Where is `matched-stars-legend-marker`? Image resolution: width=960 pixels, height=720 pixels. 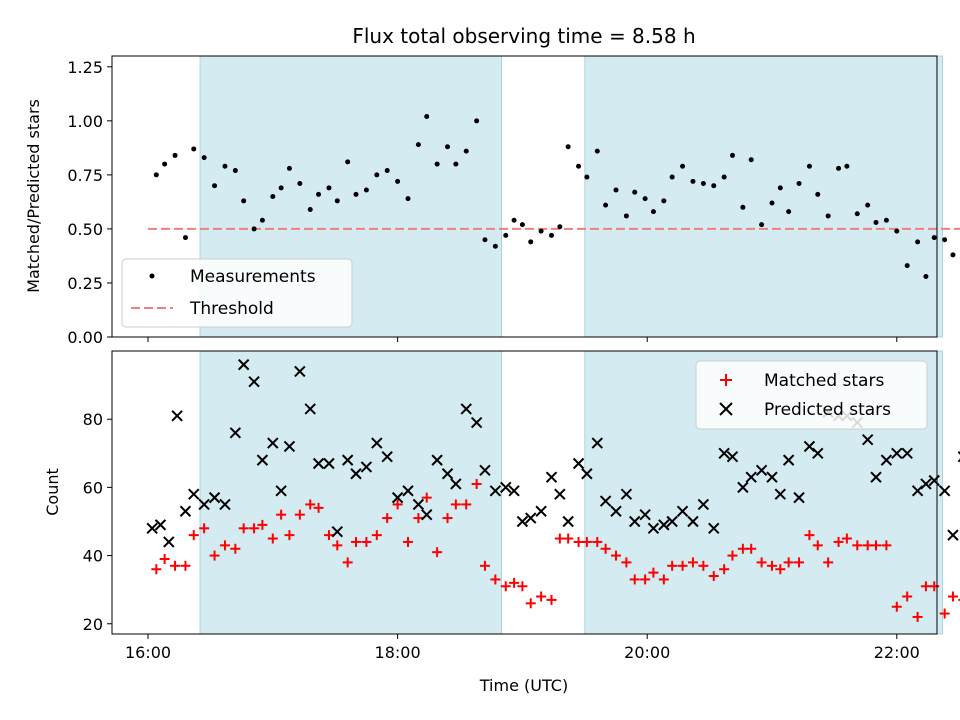
matched-stars-legend-marker is located at coordinates (726, 380).